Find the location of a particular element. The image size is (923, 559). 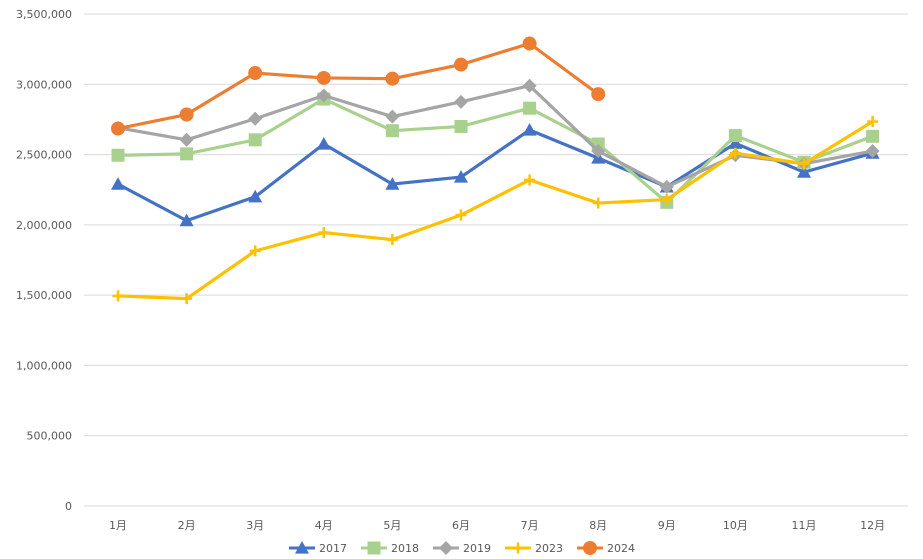

legend-label: 2017 is located at coordinates (333, 548).